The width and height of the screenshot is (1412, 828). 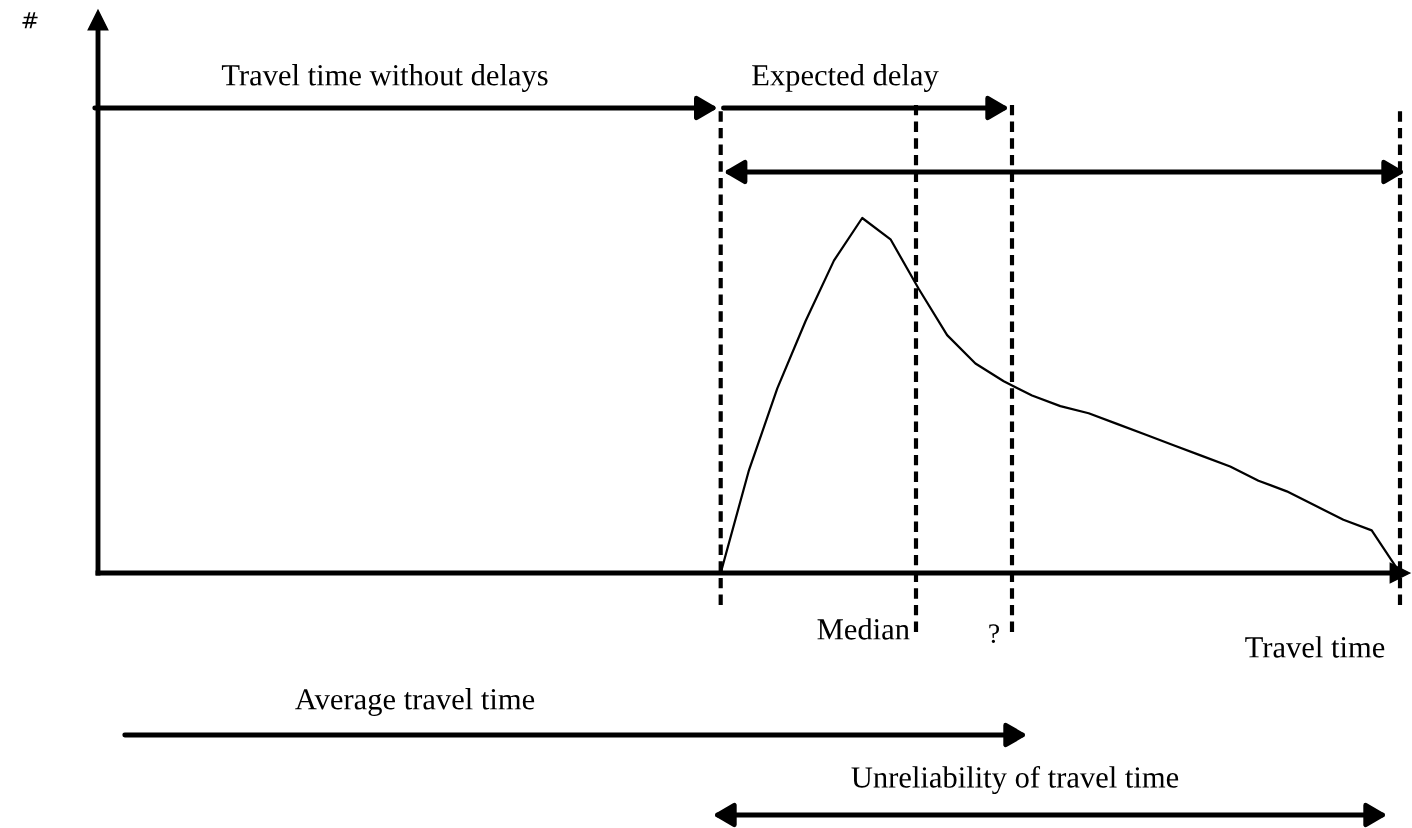 What do you see at coordinates (415, 702) in the screenshot?
I see `text: Average travel time` at bounding box center [415, 702].